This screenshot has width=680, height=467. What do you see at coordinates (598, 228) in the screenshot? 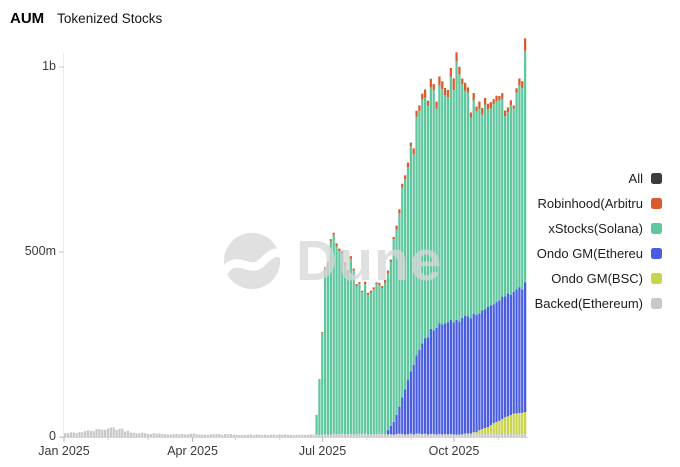
I see `legend-item-xstocks-solana: xStocks(Solana)` at bounding box center [598, 228].